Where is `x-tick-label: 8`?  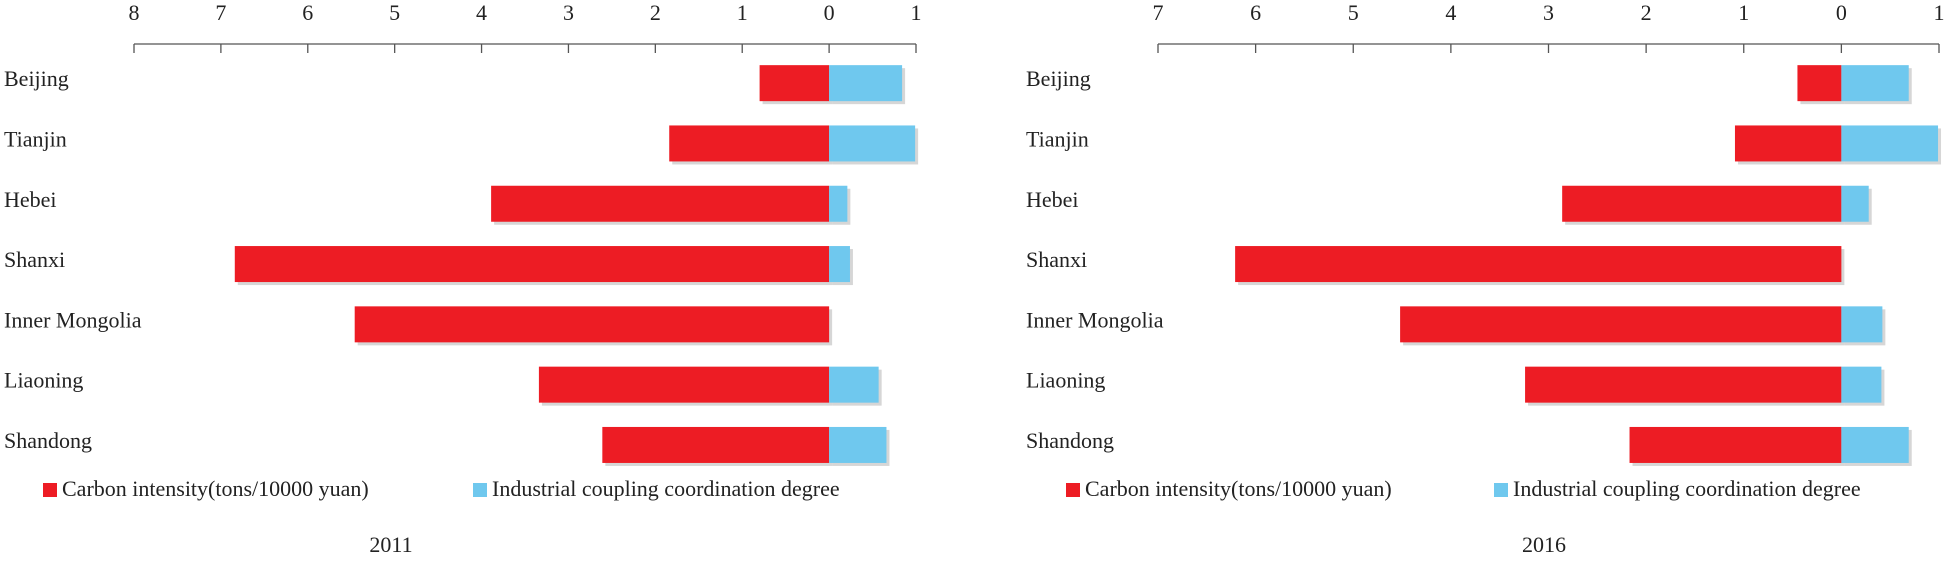 x-tick-label: 8 is located at coordinates (134, 12).